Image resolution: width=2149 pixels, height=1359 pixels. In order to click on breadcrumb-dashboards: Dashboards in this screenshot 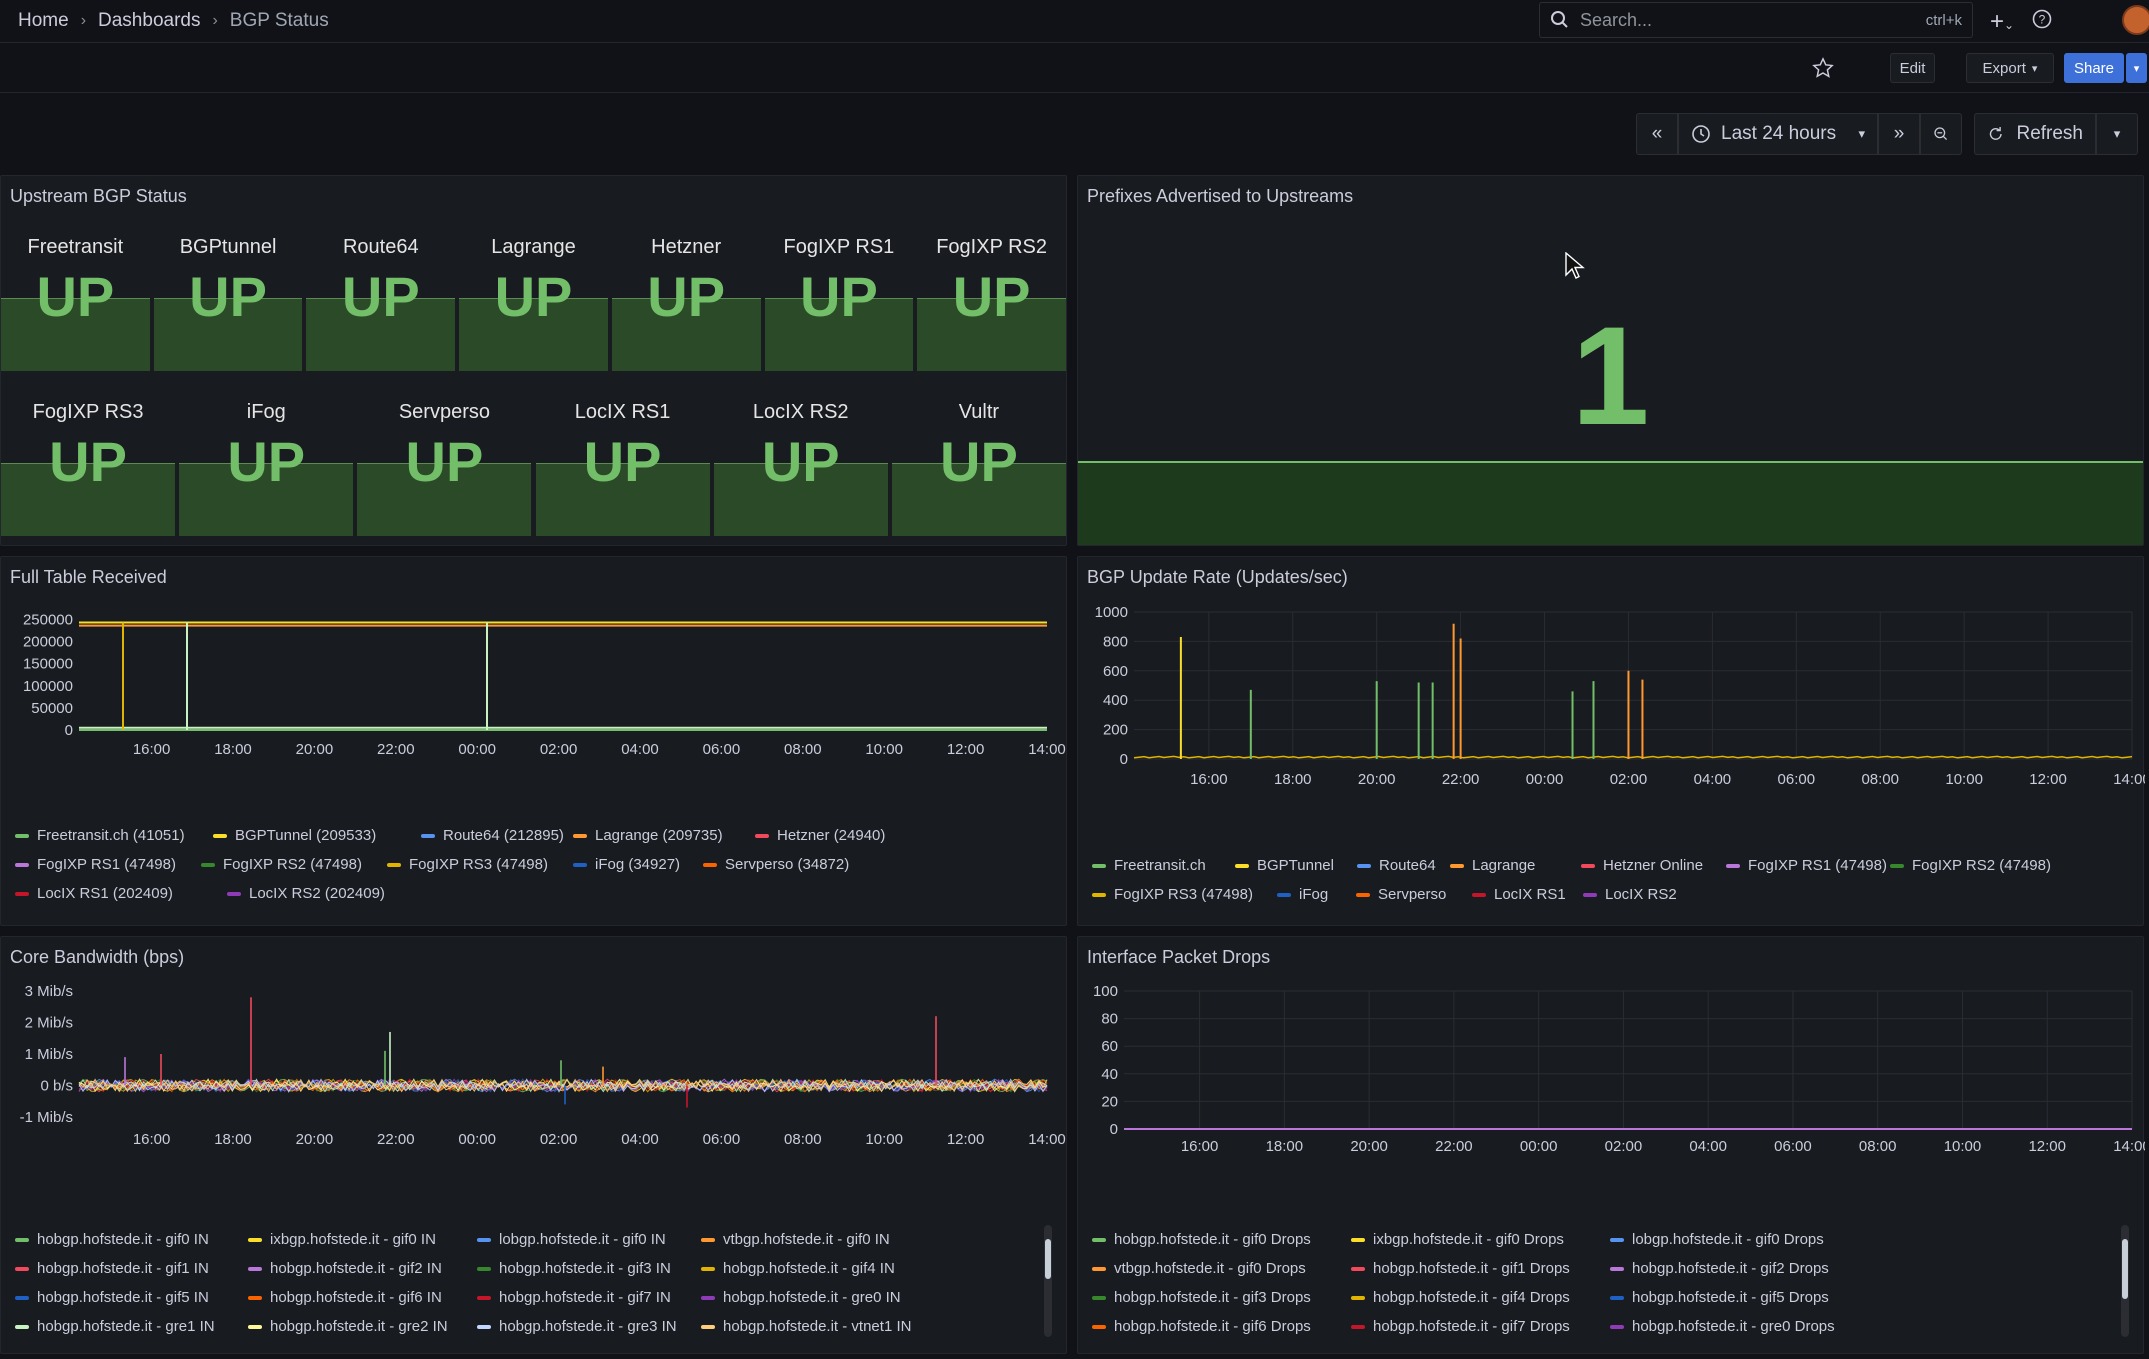, I will do `click(149, 20)`.